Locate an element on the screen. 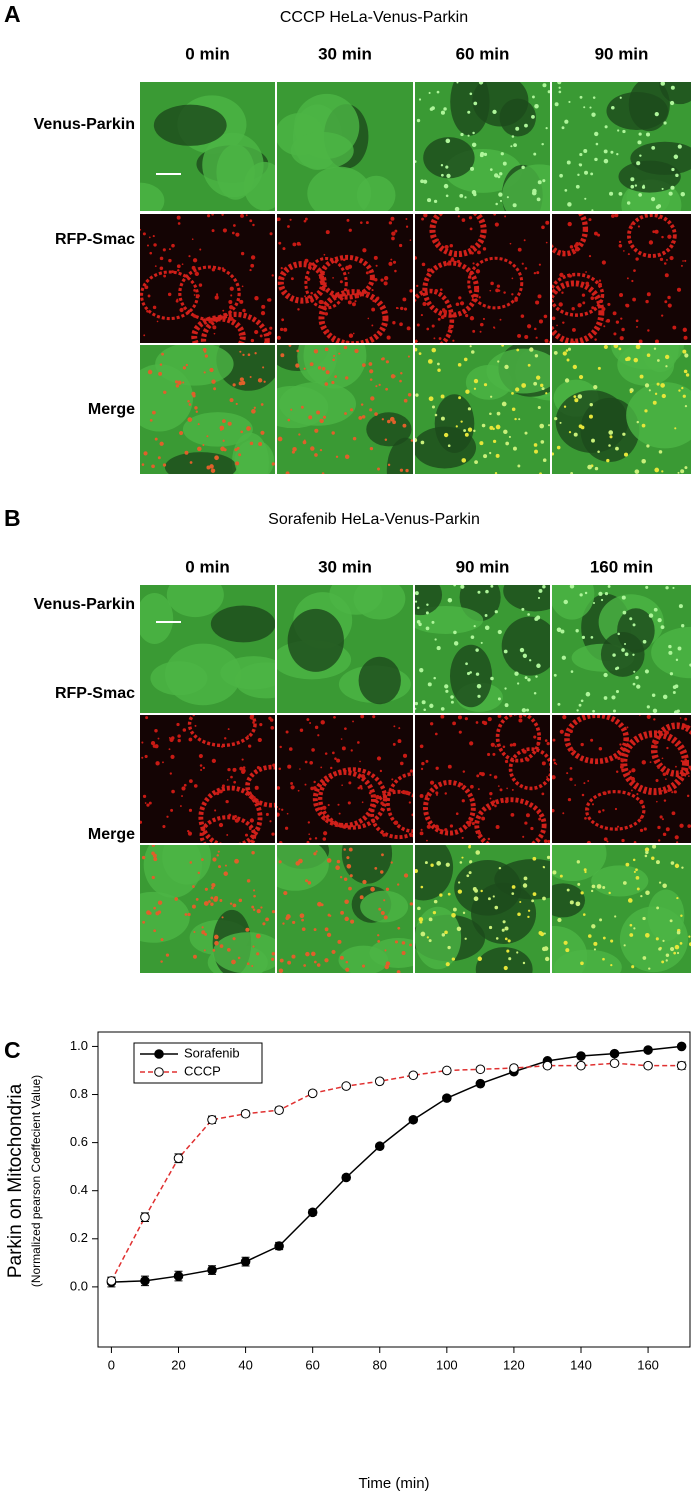  y-axis-sublabel: (Normalized pearson Coeffecient Value) is located at coordinates (36, 1181).